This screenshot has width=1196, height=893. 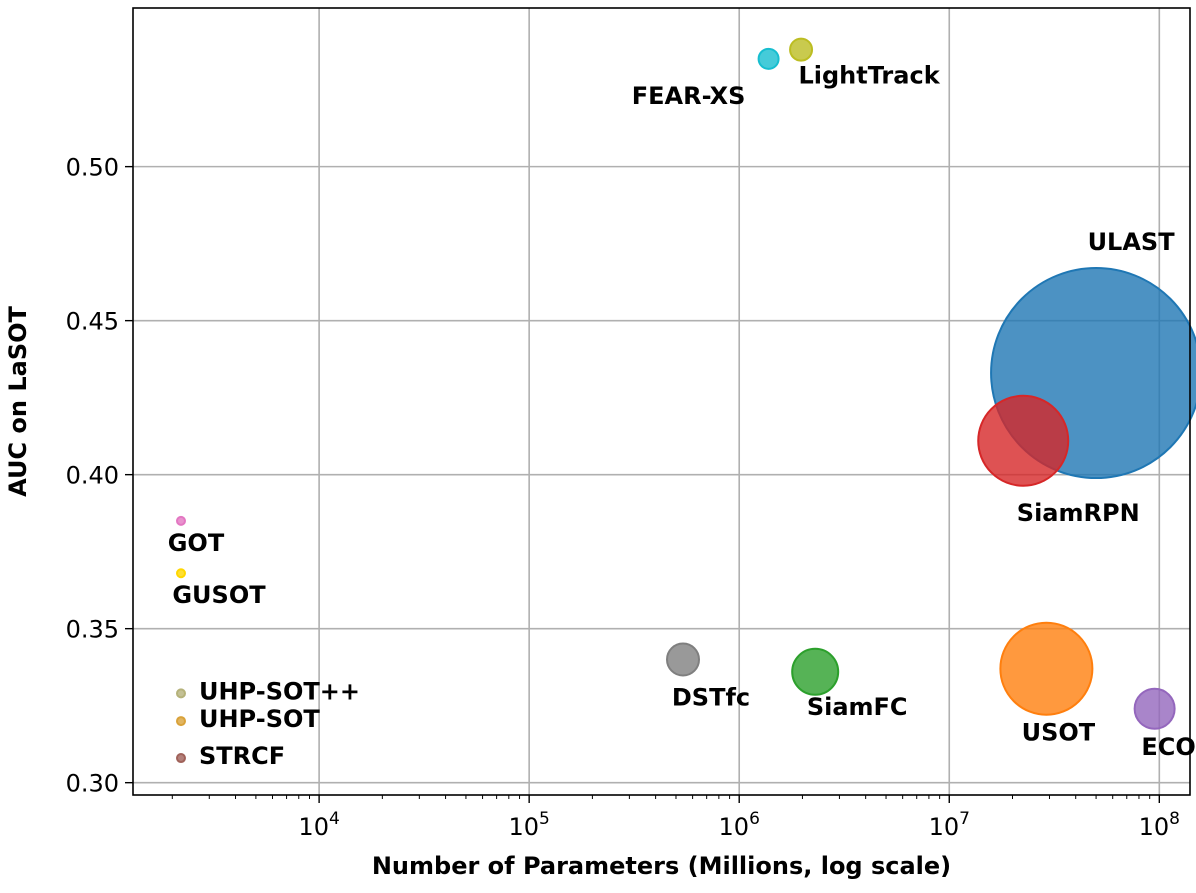 What do you see at coordinates (683, 659) in the screenshot?
I see `point-dstfc` at bounding box center [683, 659].